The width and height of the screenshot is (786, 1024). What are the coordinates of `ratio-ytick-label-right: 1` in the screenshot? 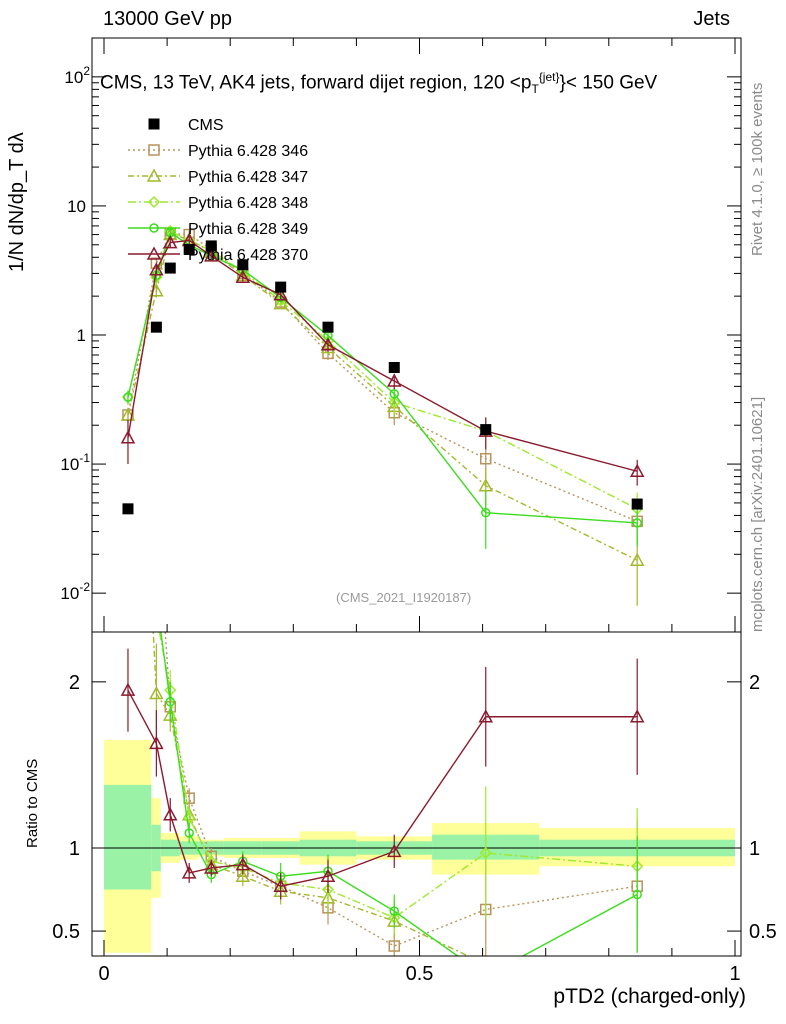 It's located at (754, 849).